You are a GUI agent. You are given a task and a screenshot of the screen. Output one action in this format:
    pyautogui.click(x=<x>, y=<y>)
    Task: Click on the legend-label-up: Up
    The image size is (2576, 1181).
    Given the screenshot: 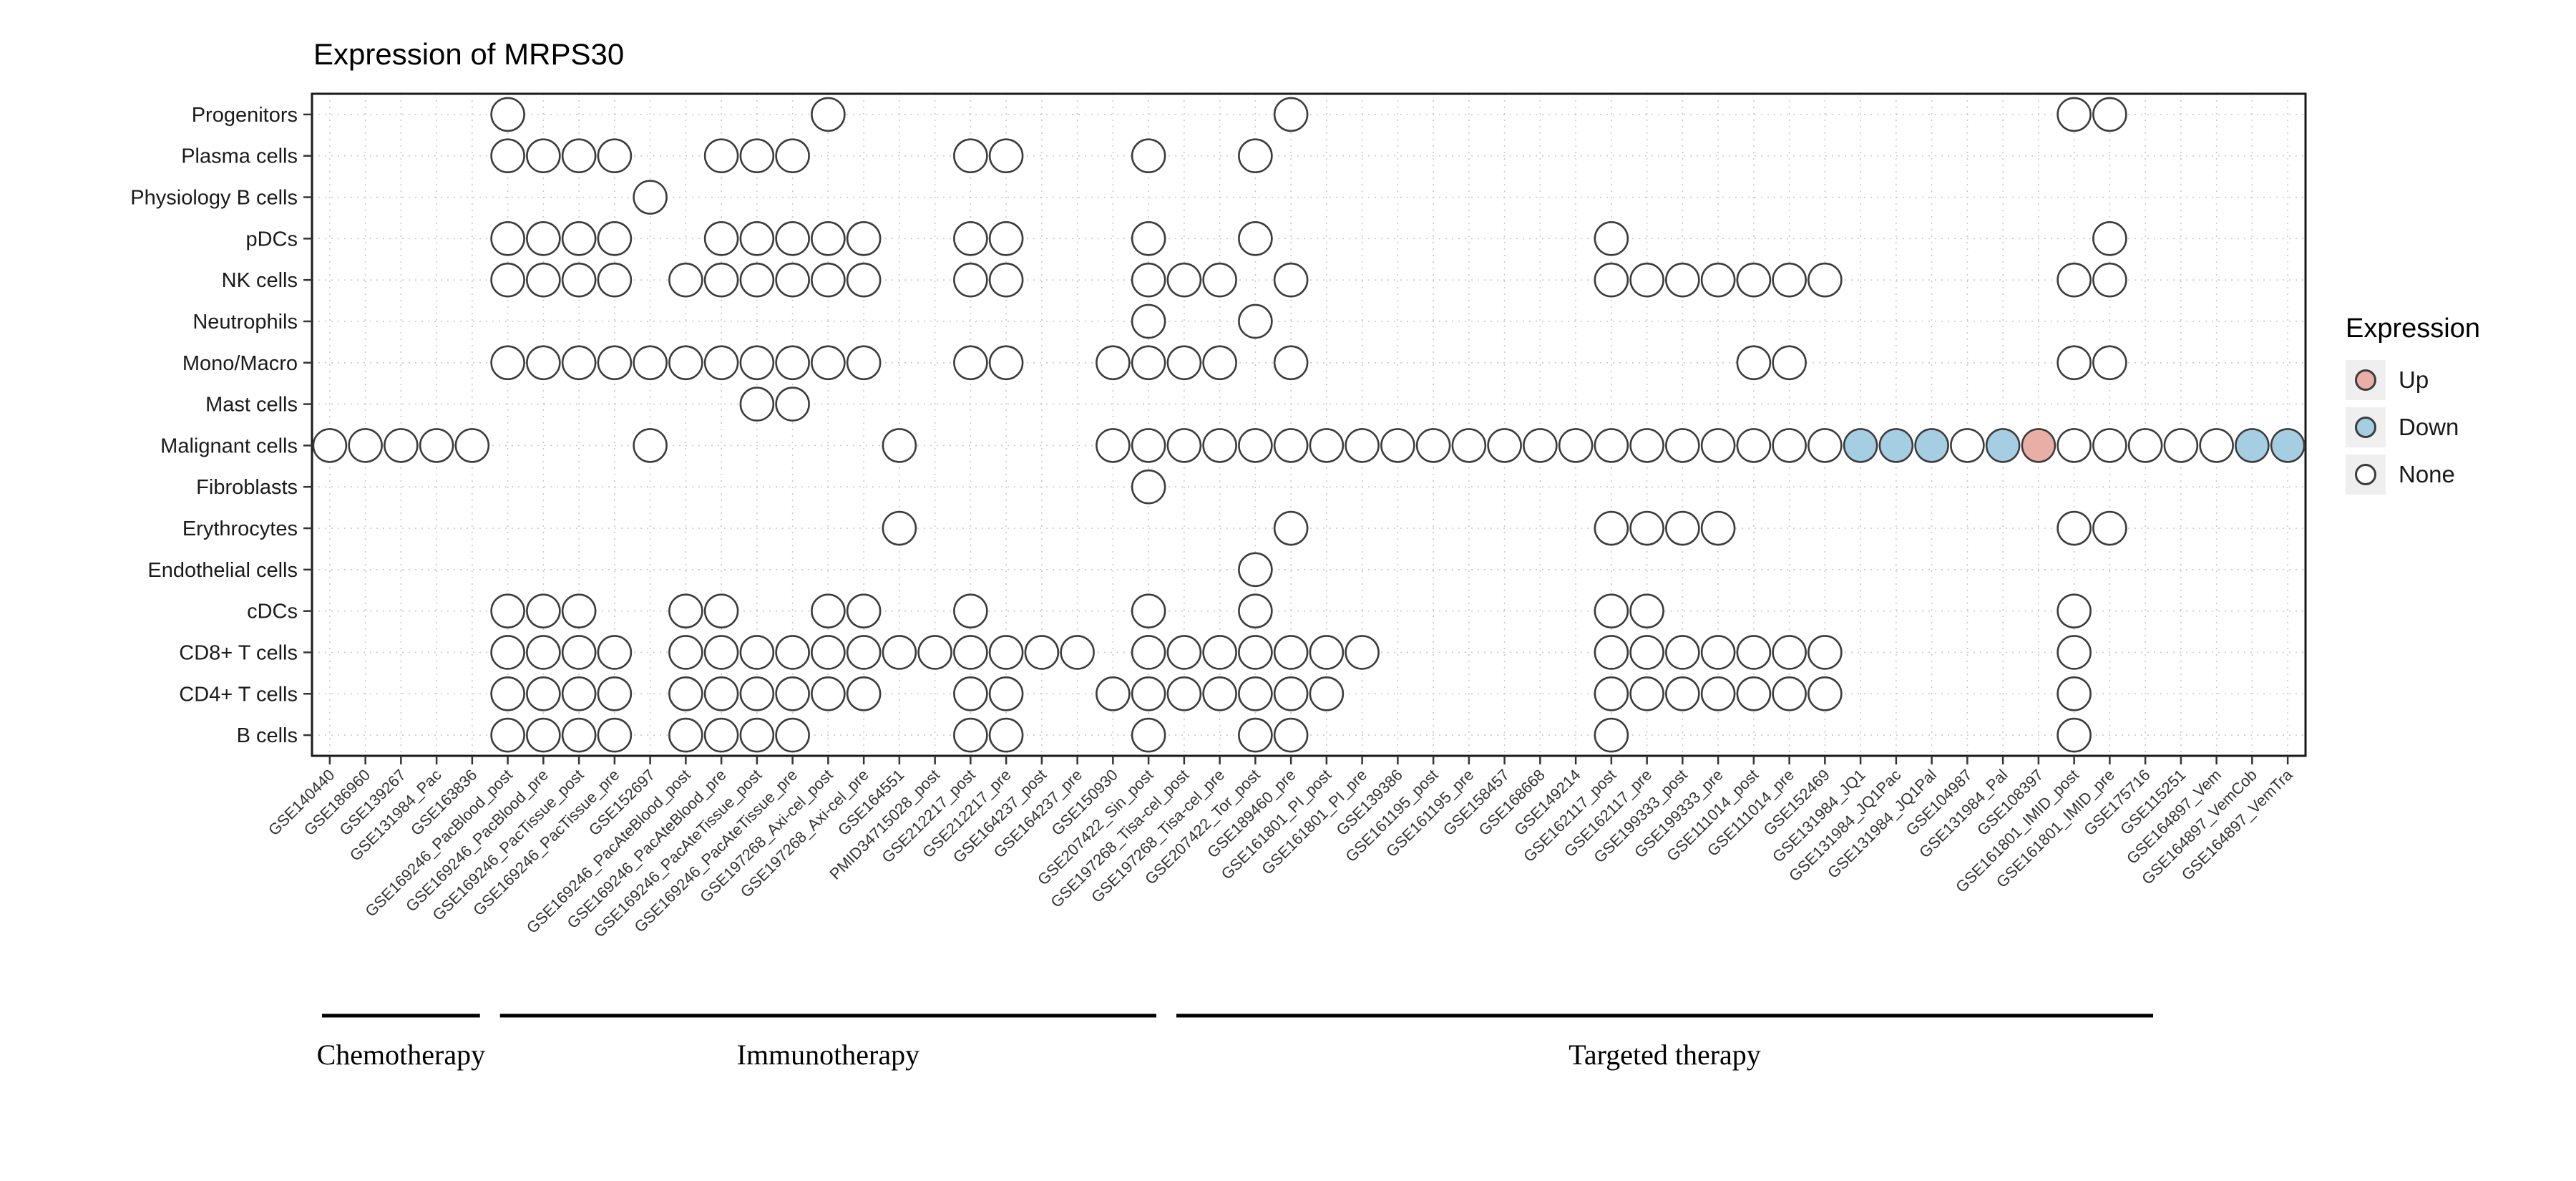 What is the action you would take?
    pyautogui.click(x=2414, y=379)
    